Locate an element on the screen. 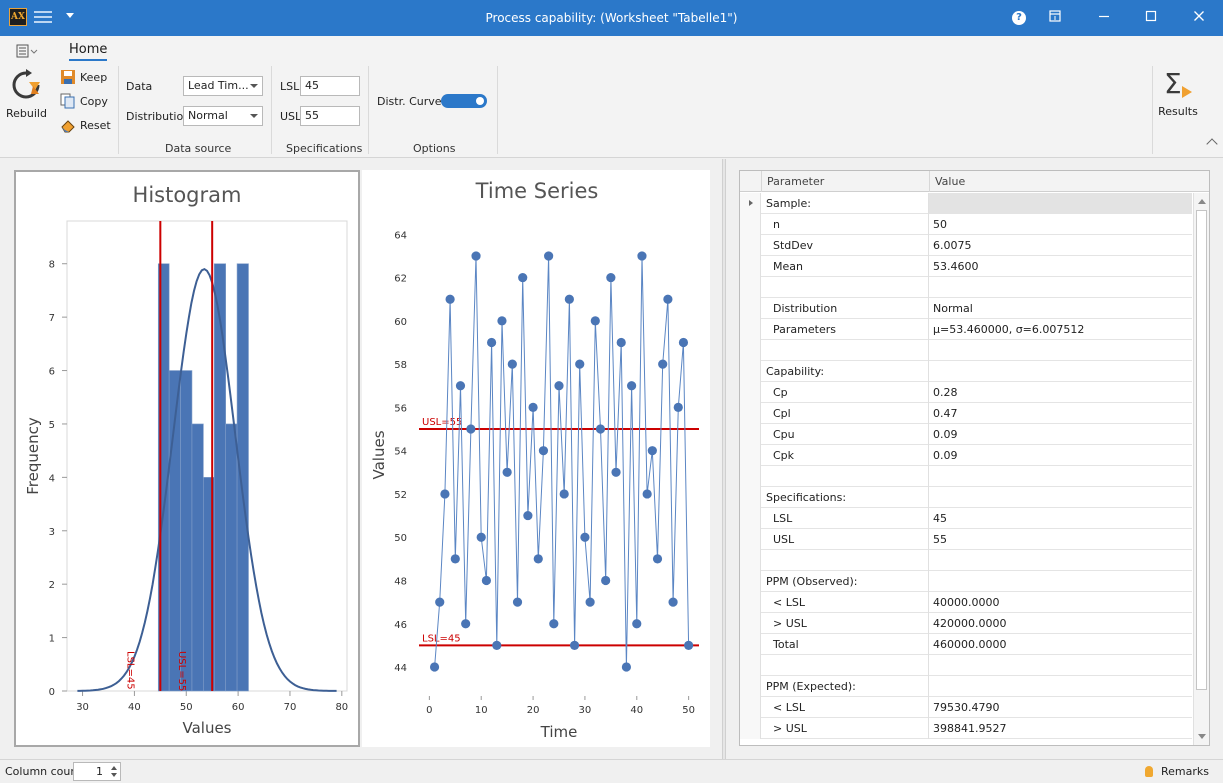  vertical-scrollbar is located at coordinates (1201, 469).